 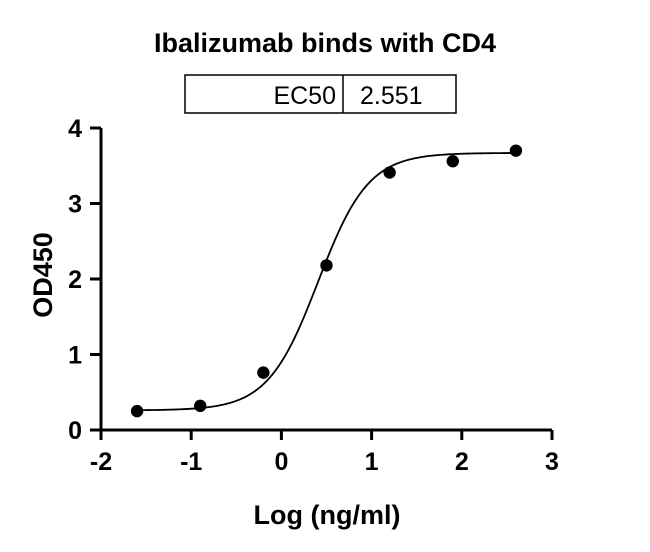 I want to click on y-tick-label: 1, so click(x=75, y=356).